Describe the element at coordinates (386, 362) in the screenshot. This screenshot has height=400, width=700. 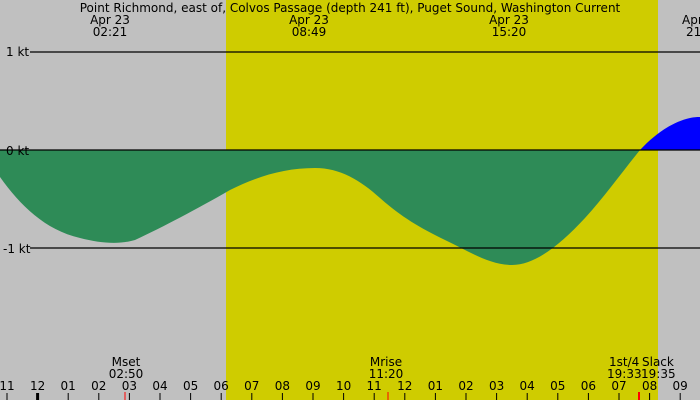
I see `moonrise-label: Mrise` at that location.